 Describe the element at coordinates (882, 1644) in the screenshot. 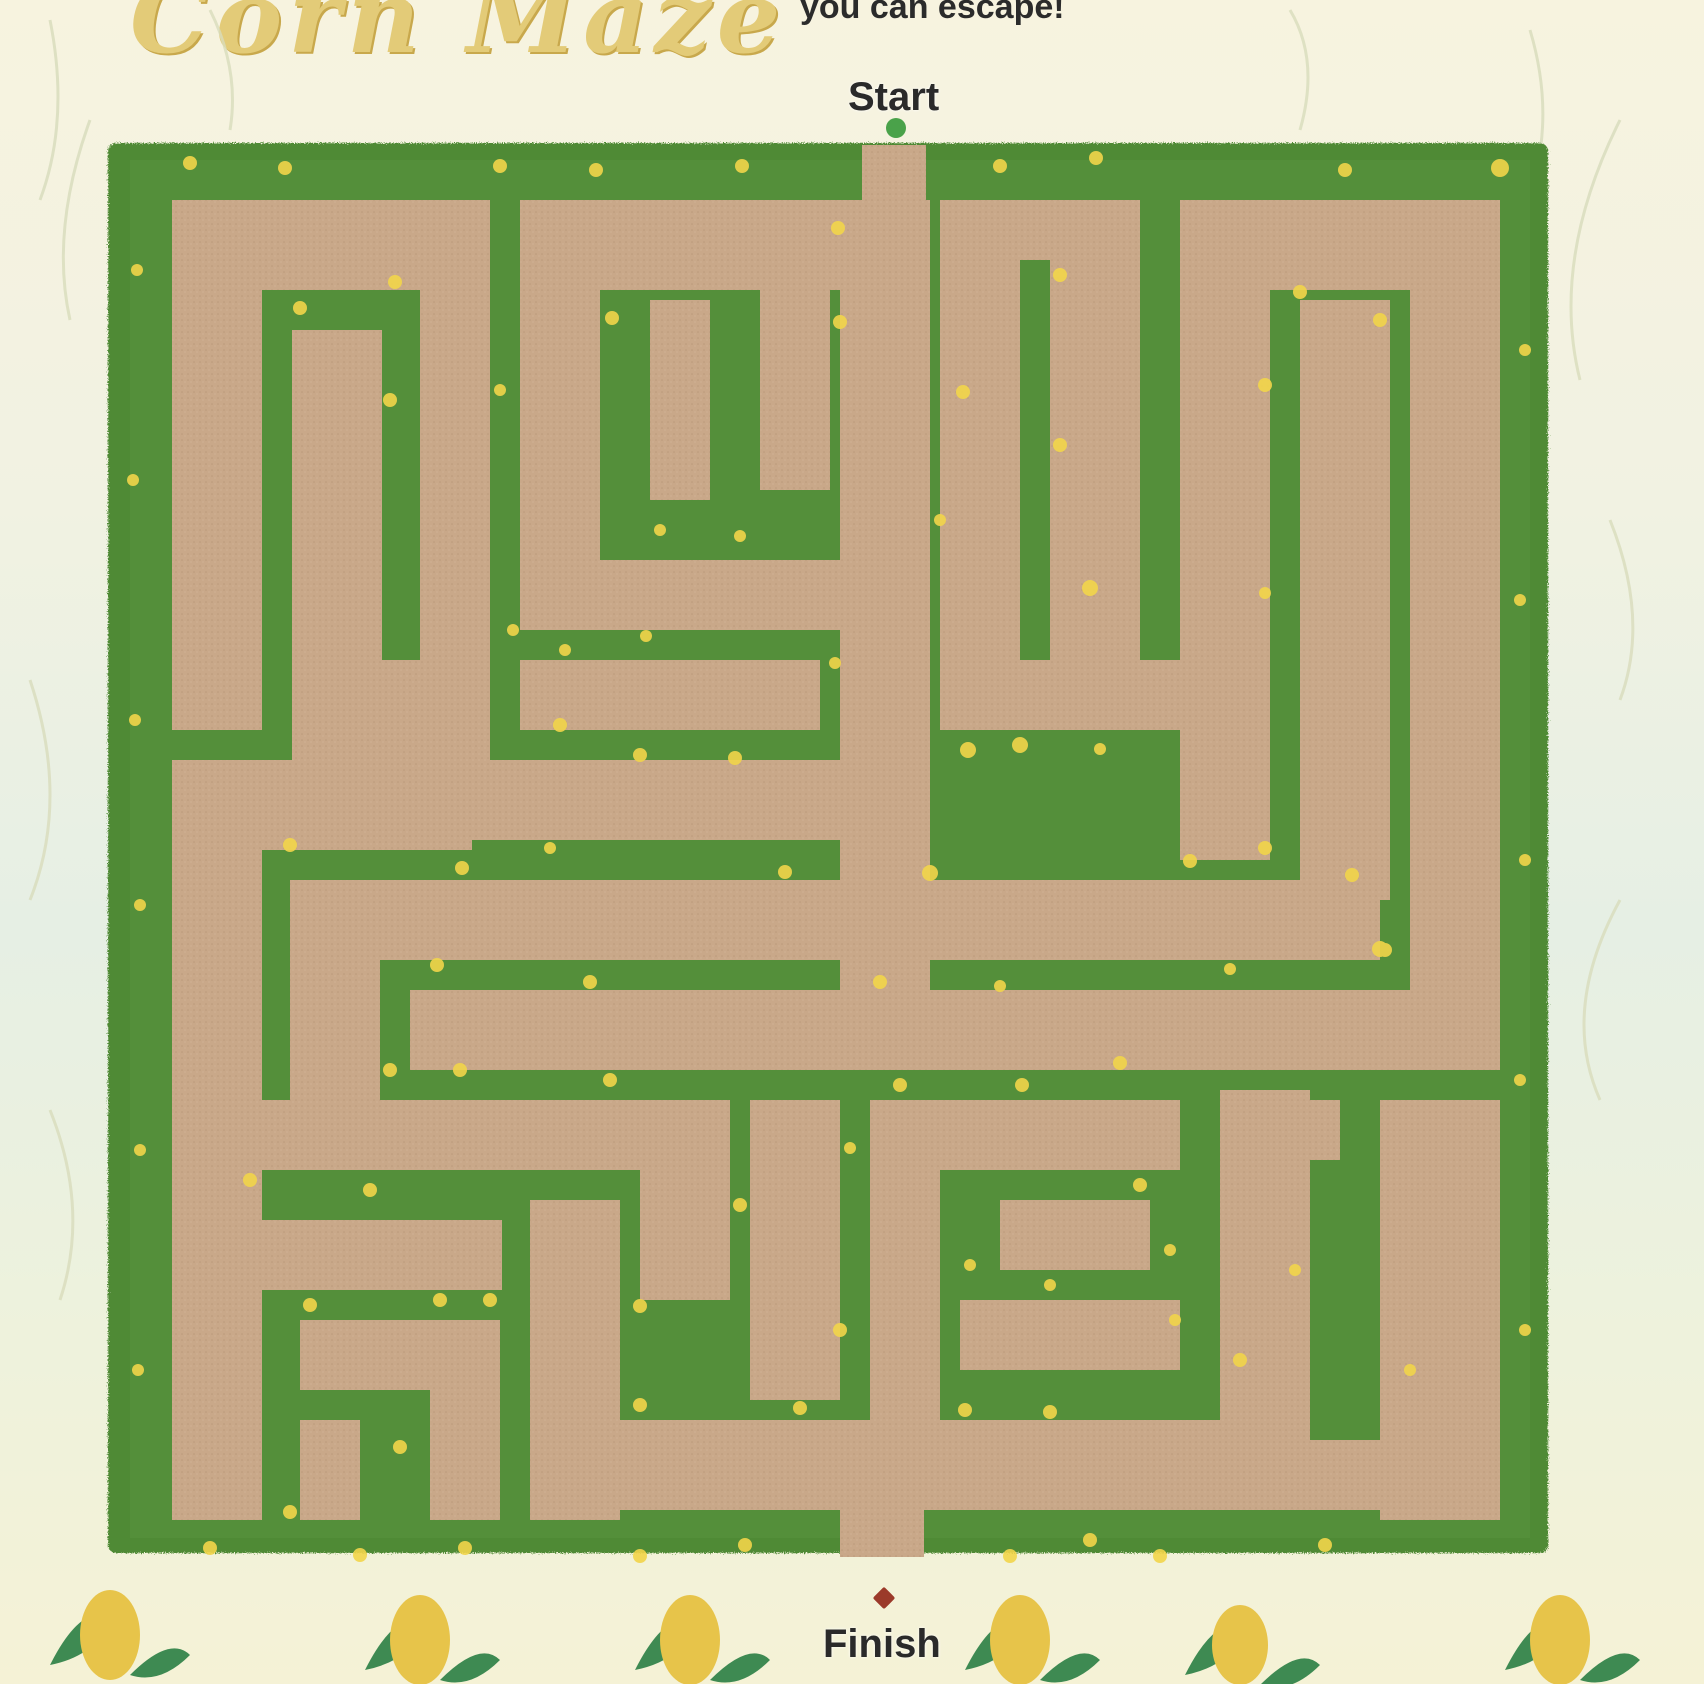

I see `finish-label: Finish` at that location.